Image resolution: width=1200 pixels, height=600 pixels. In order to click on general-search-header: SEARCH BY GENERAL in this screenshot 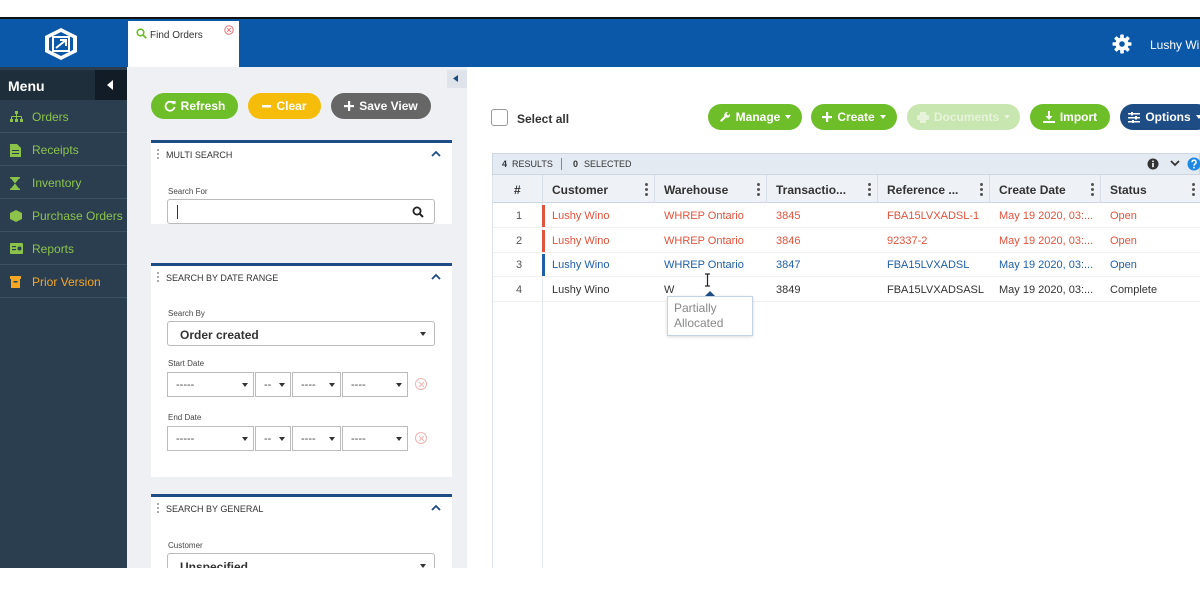, I will do `click(301, 509)`.